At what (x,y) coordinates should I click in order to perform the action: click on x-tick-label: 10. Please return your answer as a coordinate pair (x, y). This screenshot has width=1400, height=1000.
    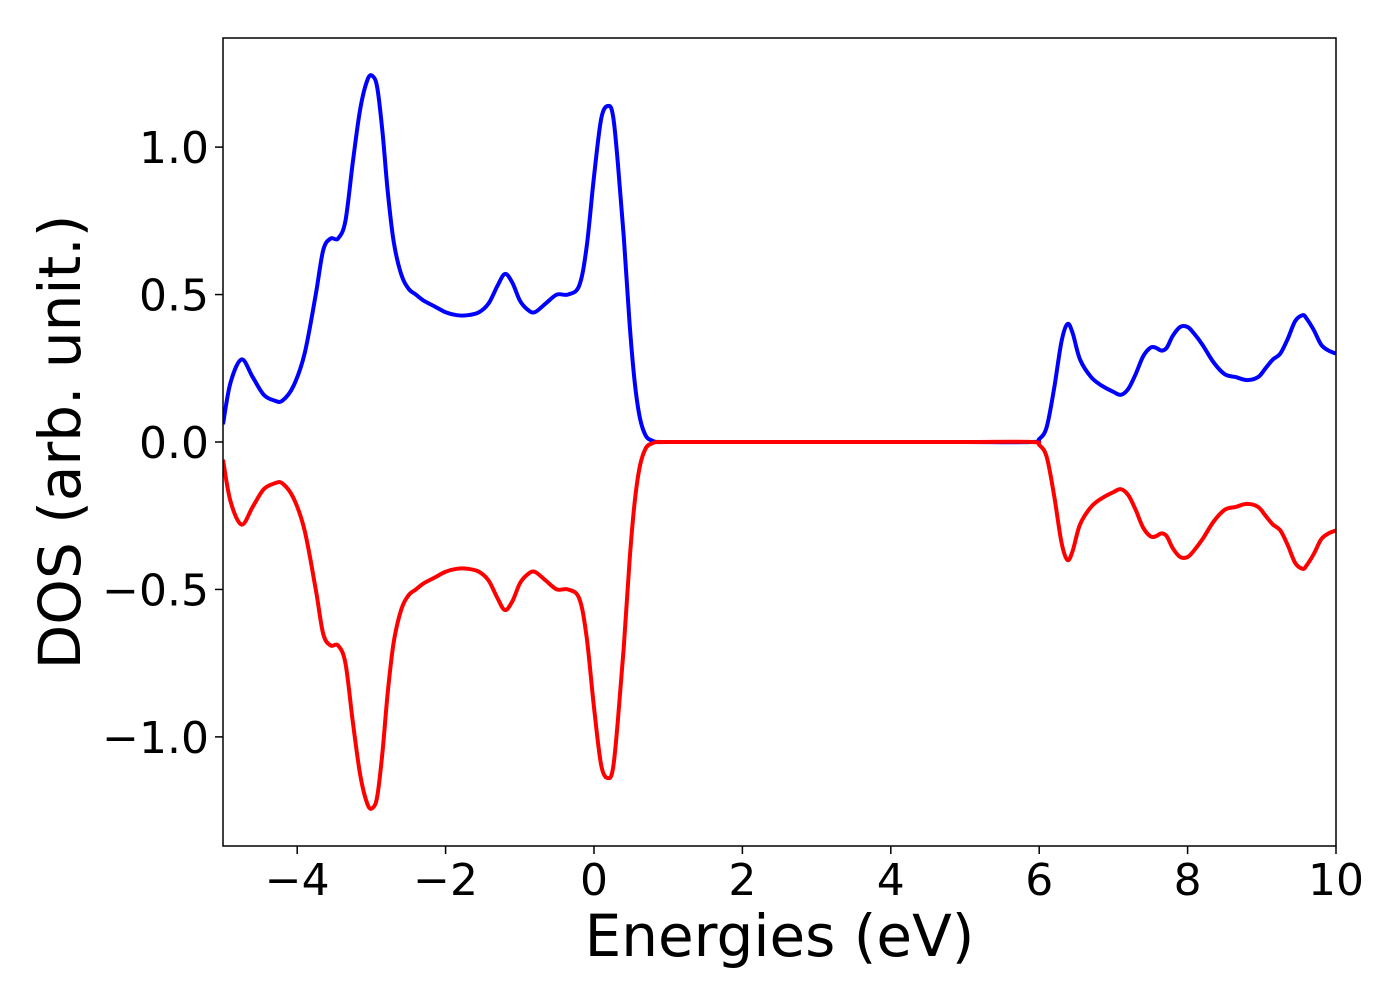
    Looking at the image, I should click on (1336, 880).